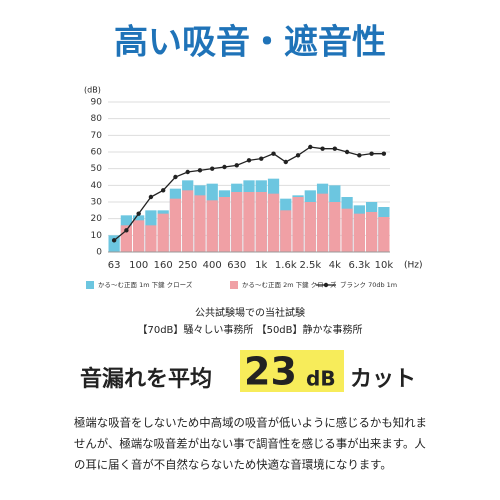 This screenshot has width=500, height=500. I want to click on headline-text: カット, so click(383, 379).